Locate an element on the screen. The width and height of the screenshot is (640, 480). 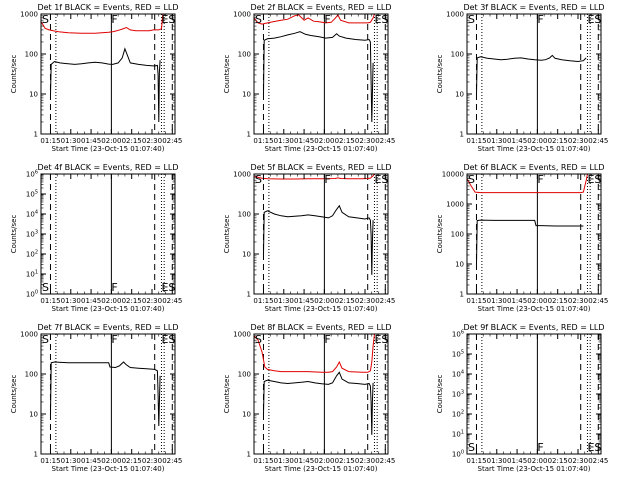
panel-title: Det 5f BLACK = Events, RED = LLD is located at coordinates (320, 167).